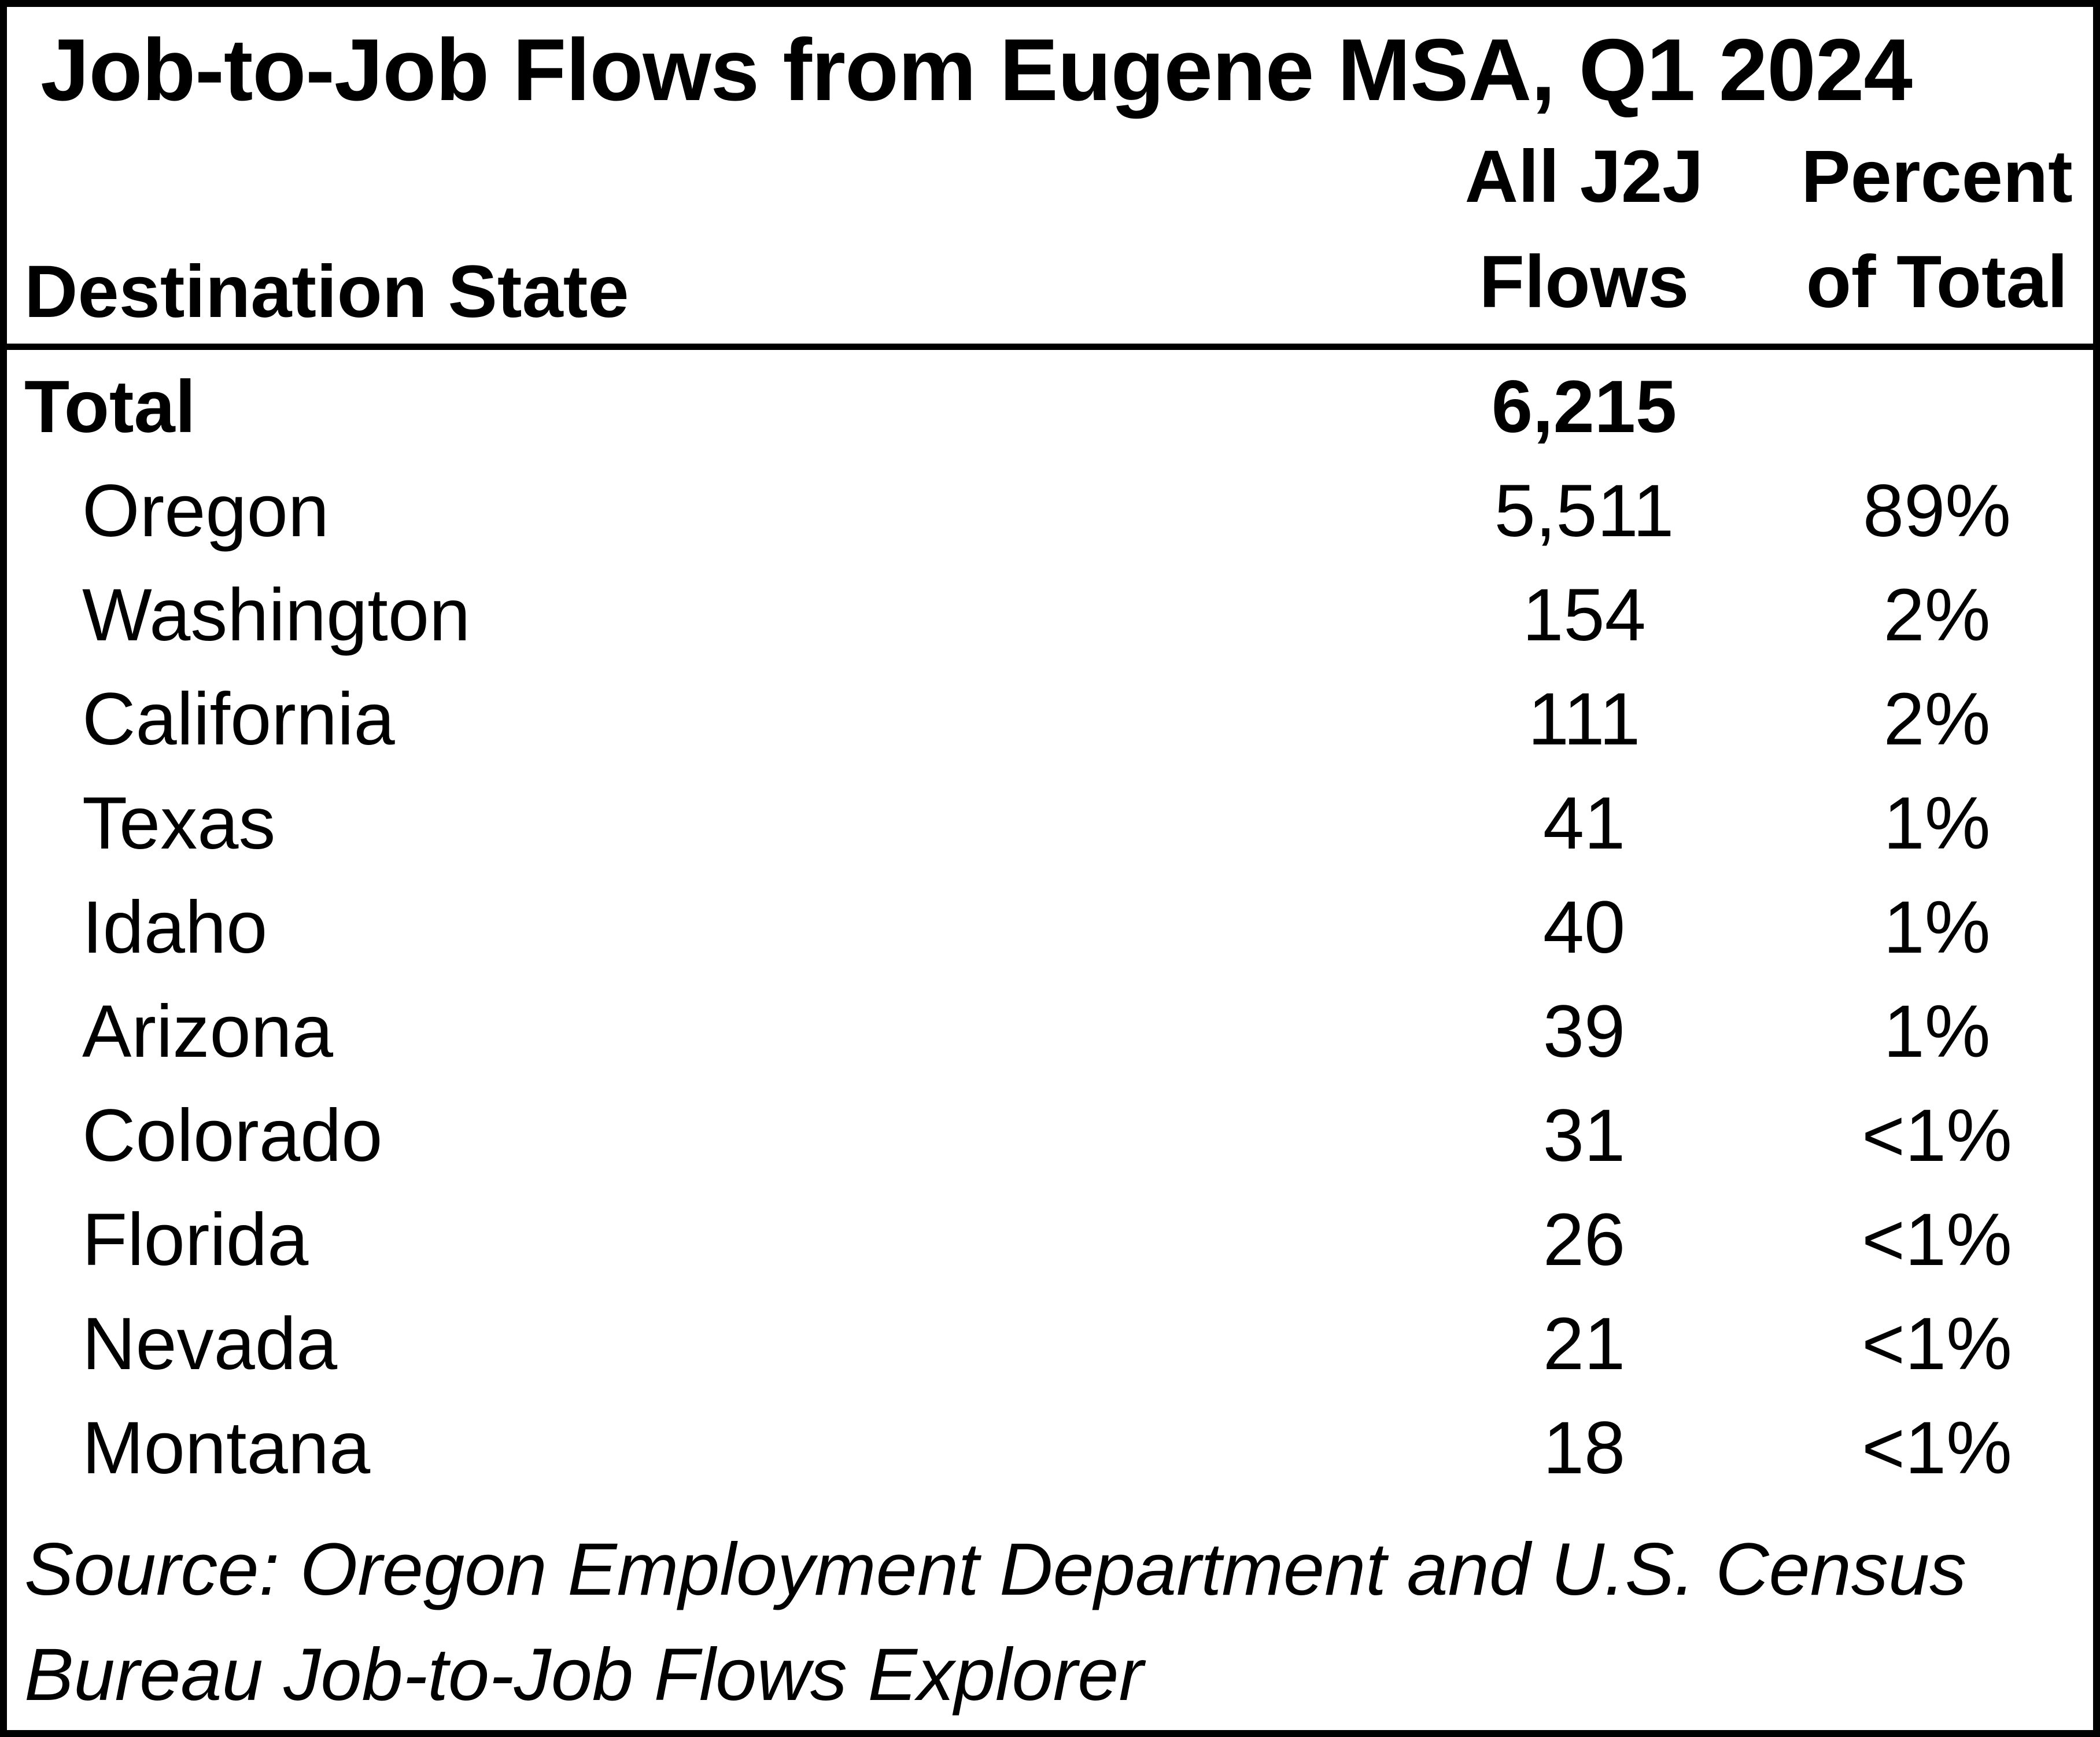 This screenshot has height=1737, width=2100. Describe the element at coordinates (1050, 1239) in the screenshot. I see `table-row: Florida 26 <1%` at that location.